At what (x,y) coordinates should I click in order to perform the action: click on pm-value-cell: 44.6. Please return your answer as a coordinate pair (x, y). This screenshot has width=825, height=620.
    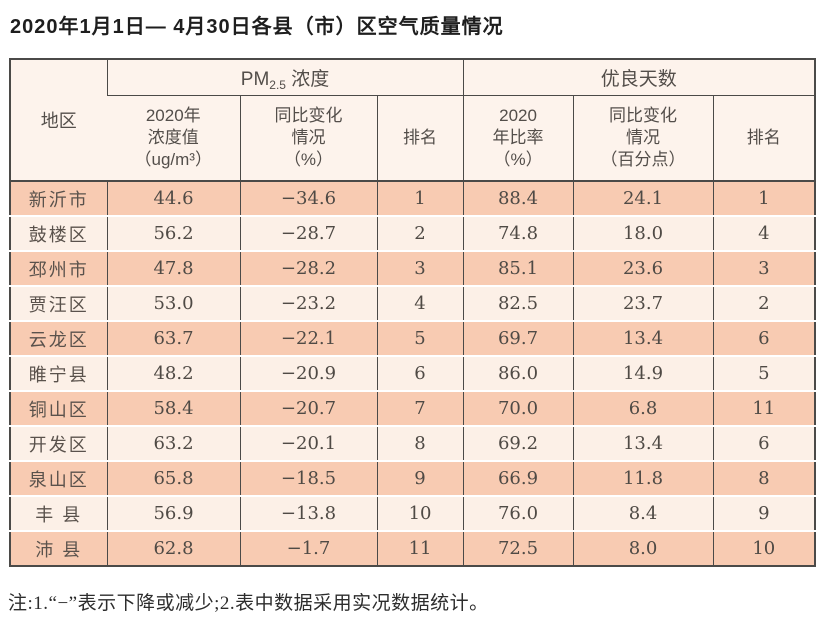
    Looking at the image, I should click on (173, 198).